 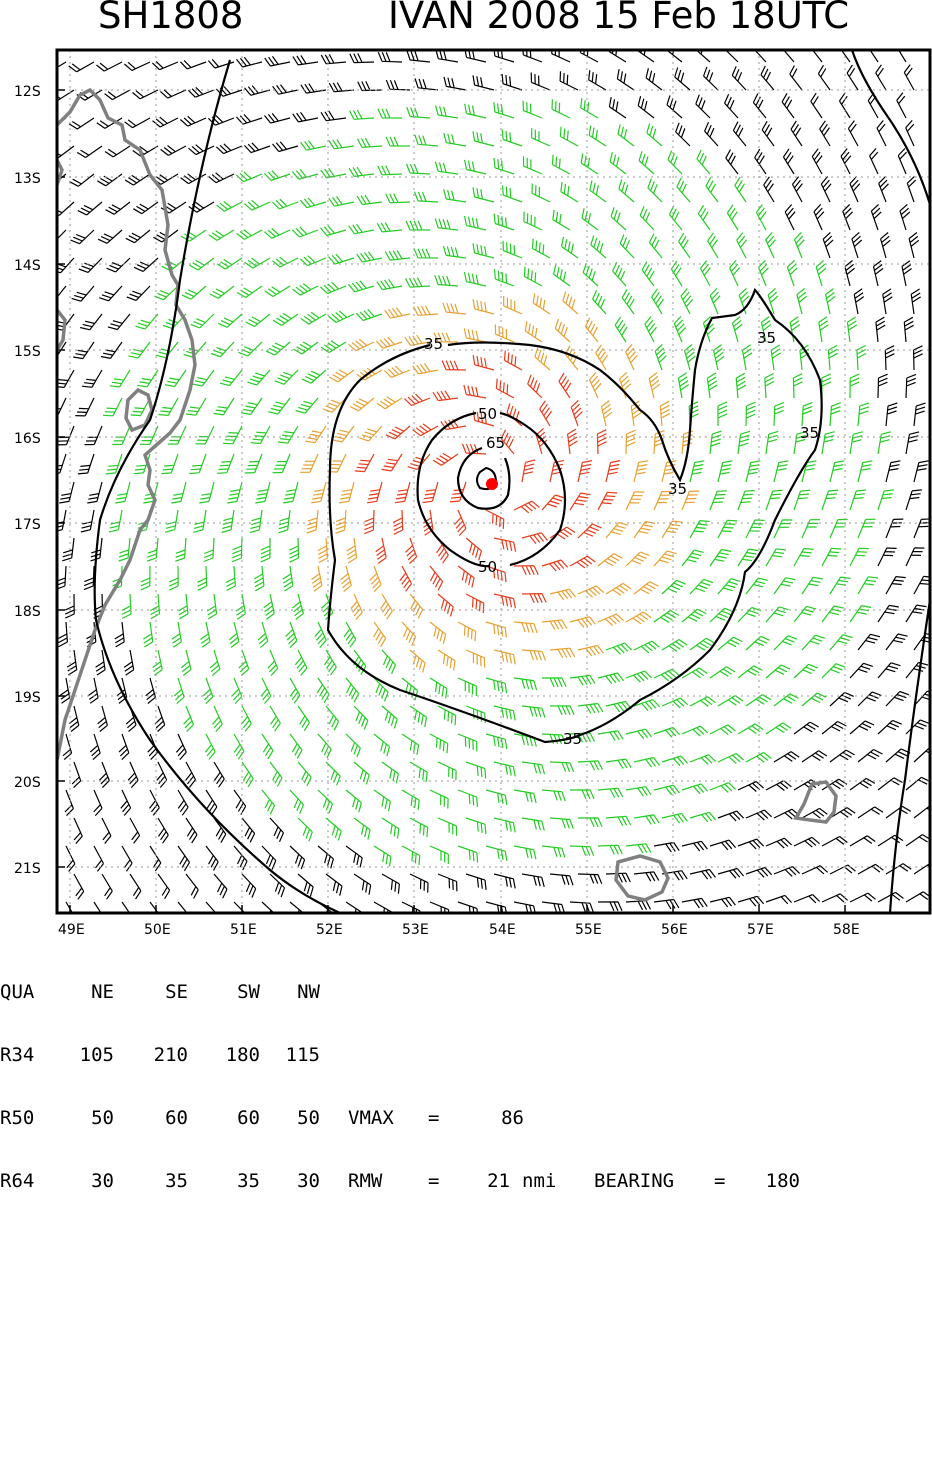 What do you see at coordinates (102, 1118) in the screenshot?
I see `r50-ne-value: 50` at bounding box center [102, 1118].